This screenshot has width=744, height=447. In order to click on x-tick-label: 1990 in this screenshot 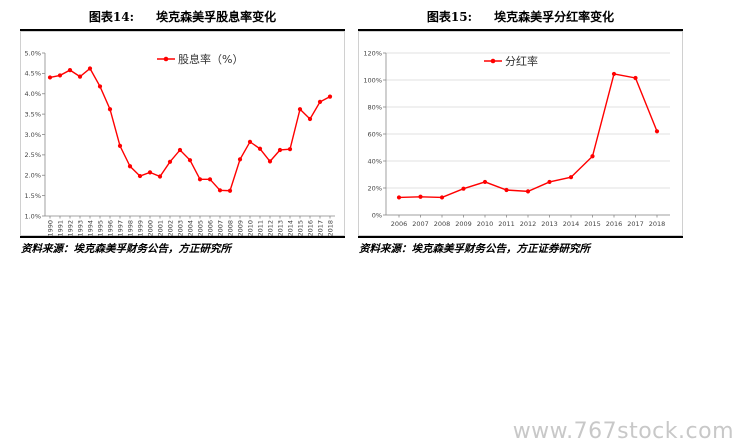, I will do `click(50, 228)`.